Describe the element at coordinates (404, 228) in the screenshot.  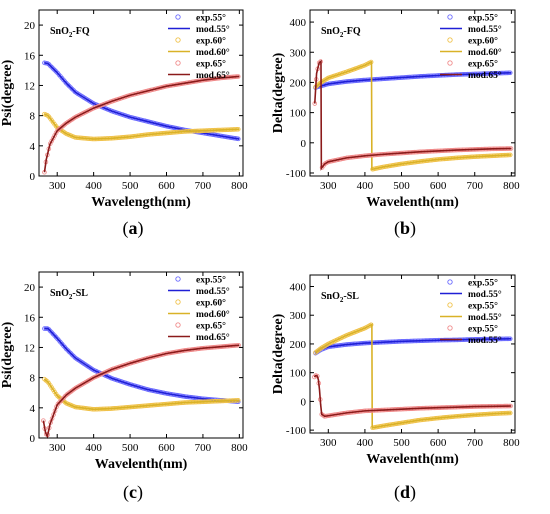
I see `panel-label-b: (b)` at that location.